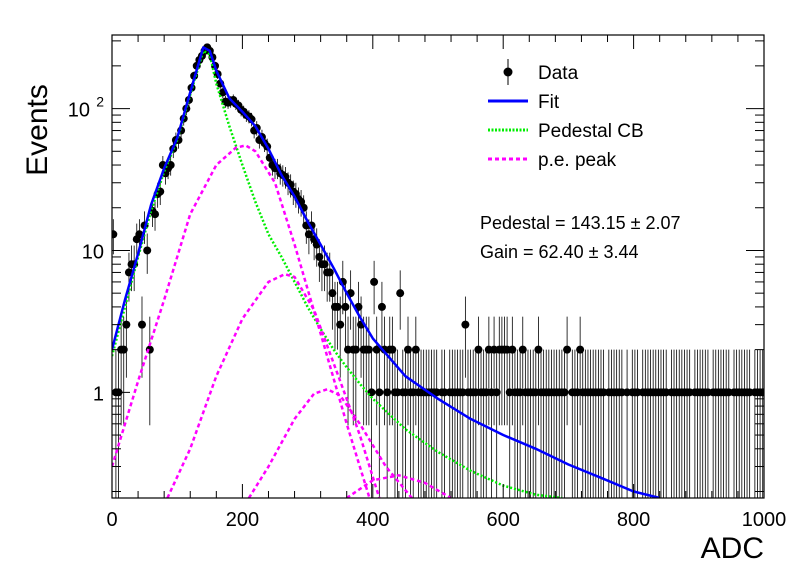 This screenshot has height=572, width=796. I want to click on x-tick-label: 200, so click(242, 520).